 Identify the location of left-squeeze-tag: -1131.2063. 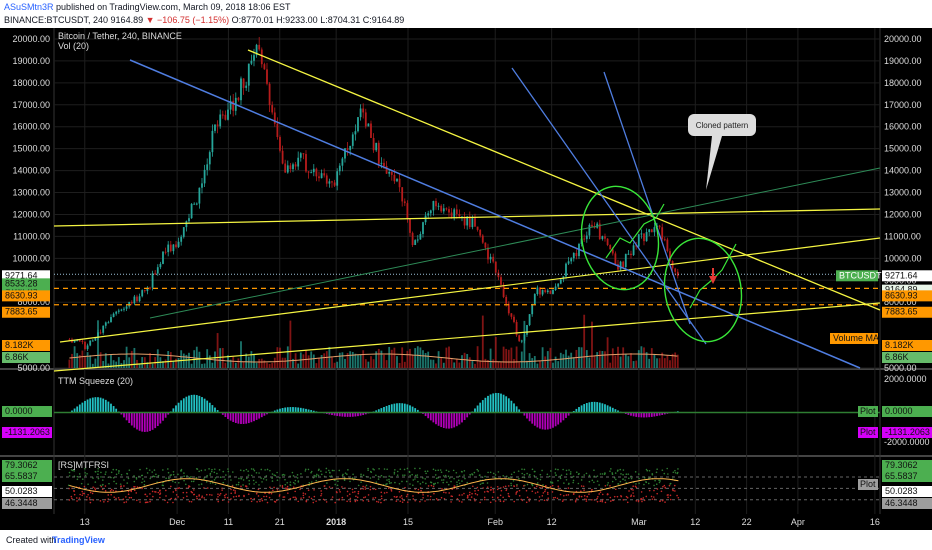
(27, 432).